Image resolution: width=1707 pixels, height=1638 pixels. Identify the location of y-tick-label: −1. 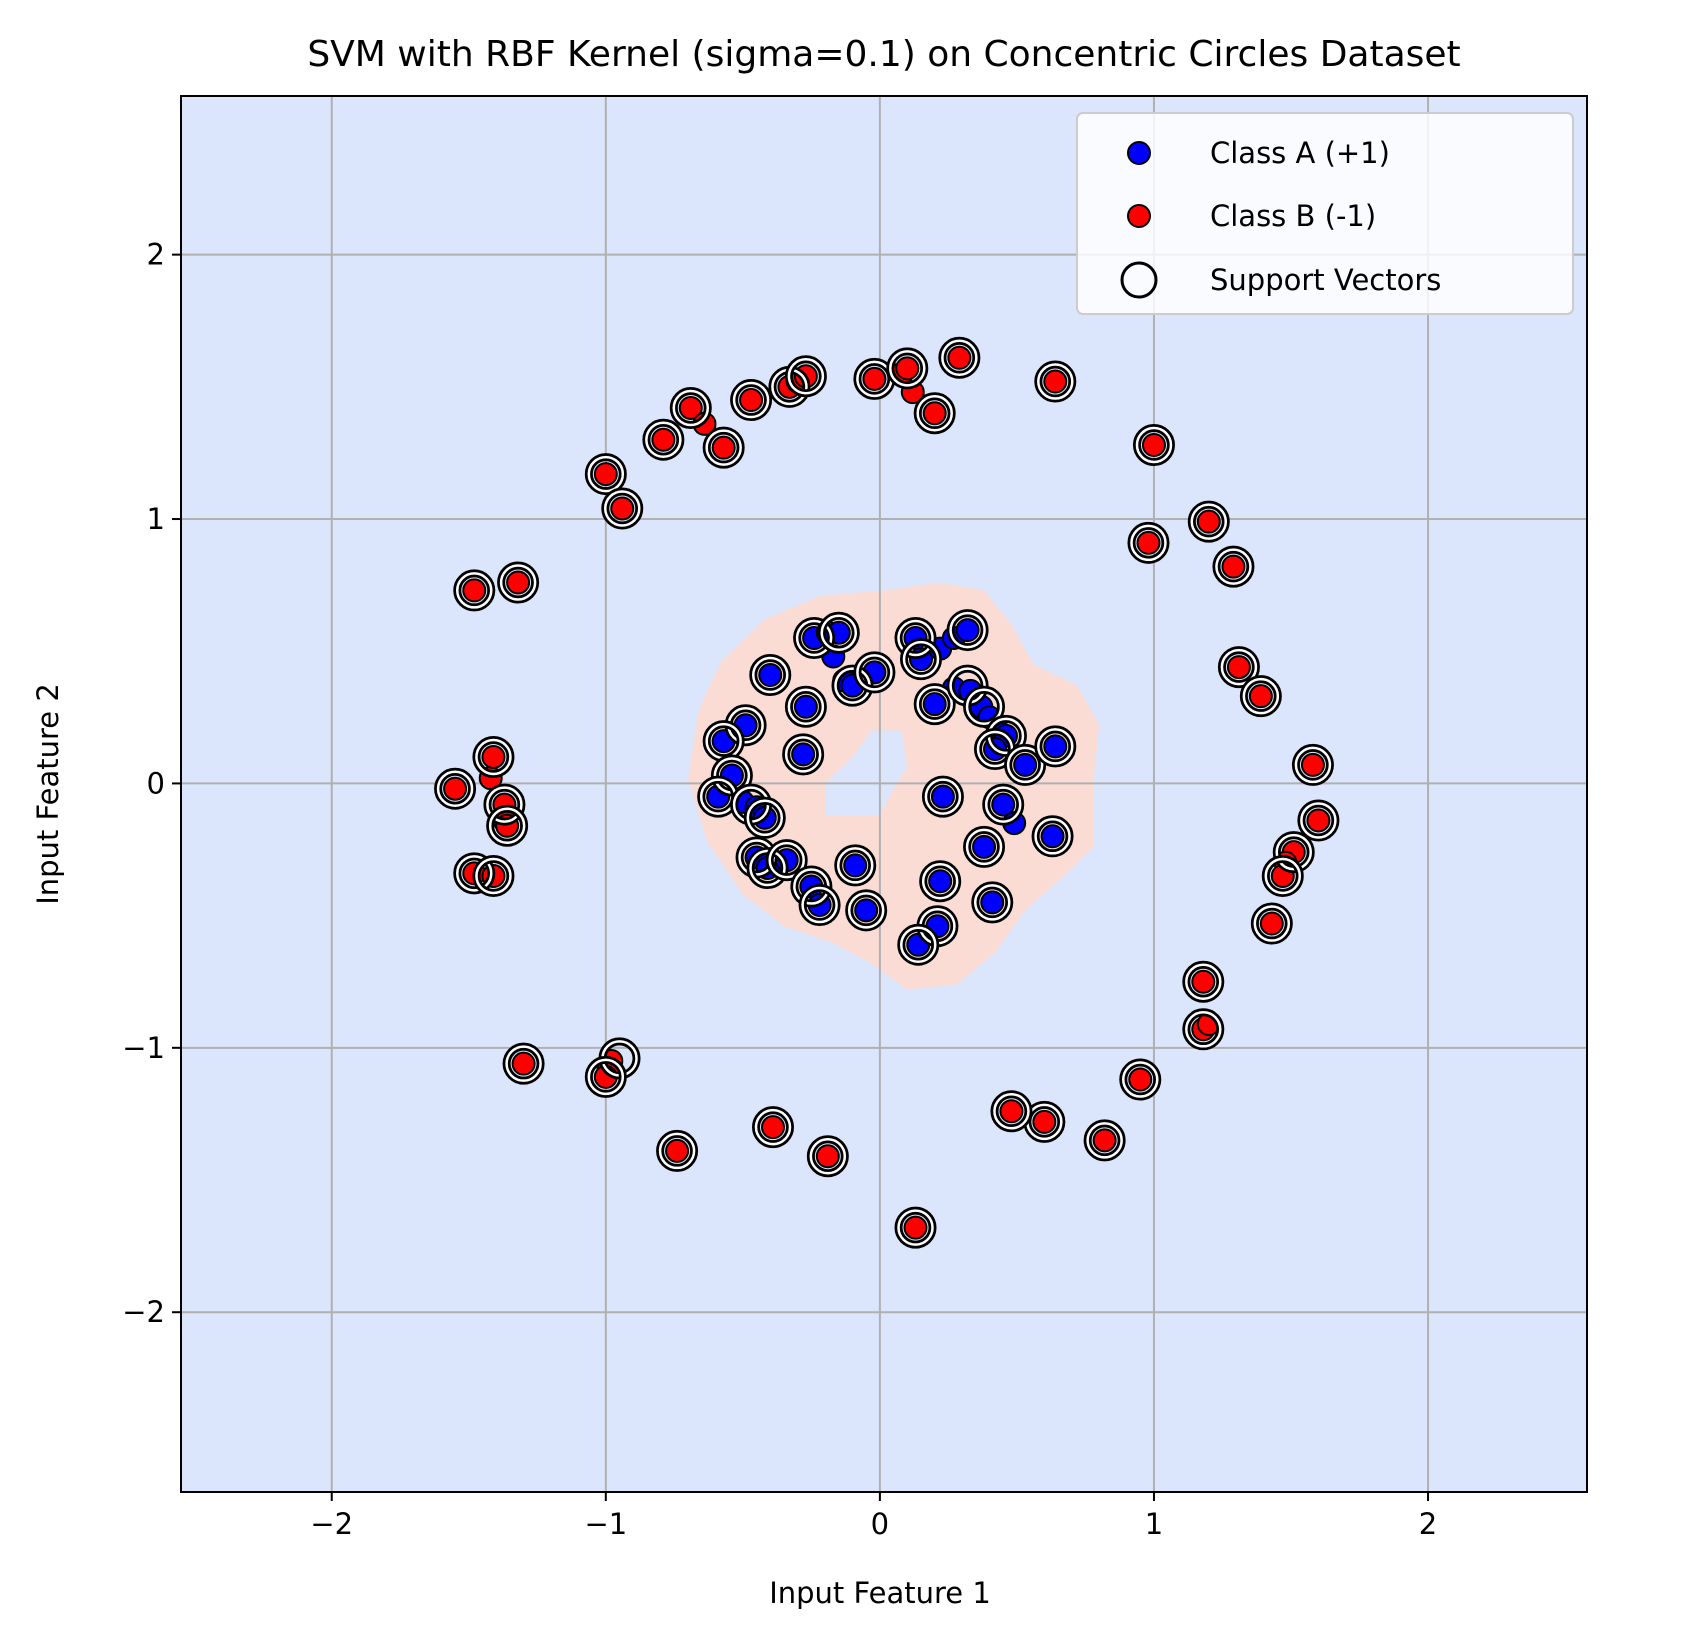
(143, 1048).